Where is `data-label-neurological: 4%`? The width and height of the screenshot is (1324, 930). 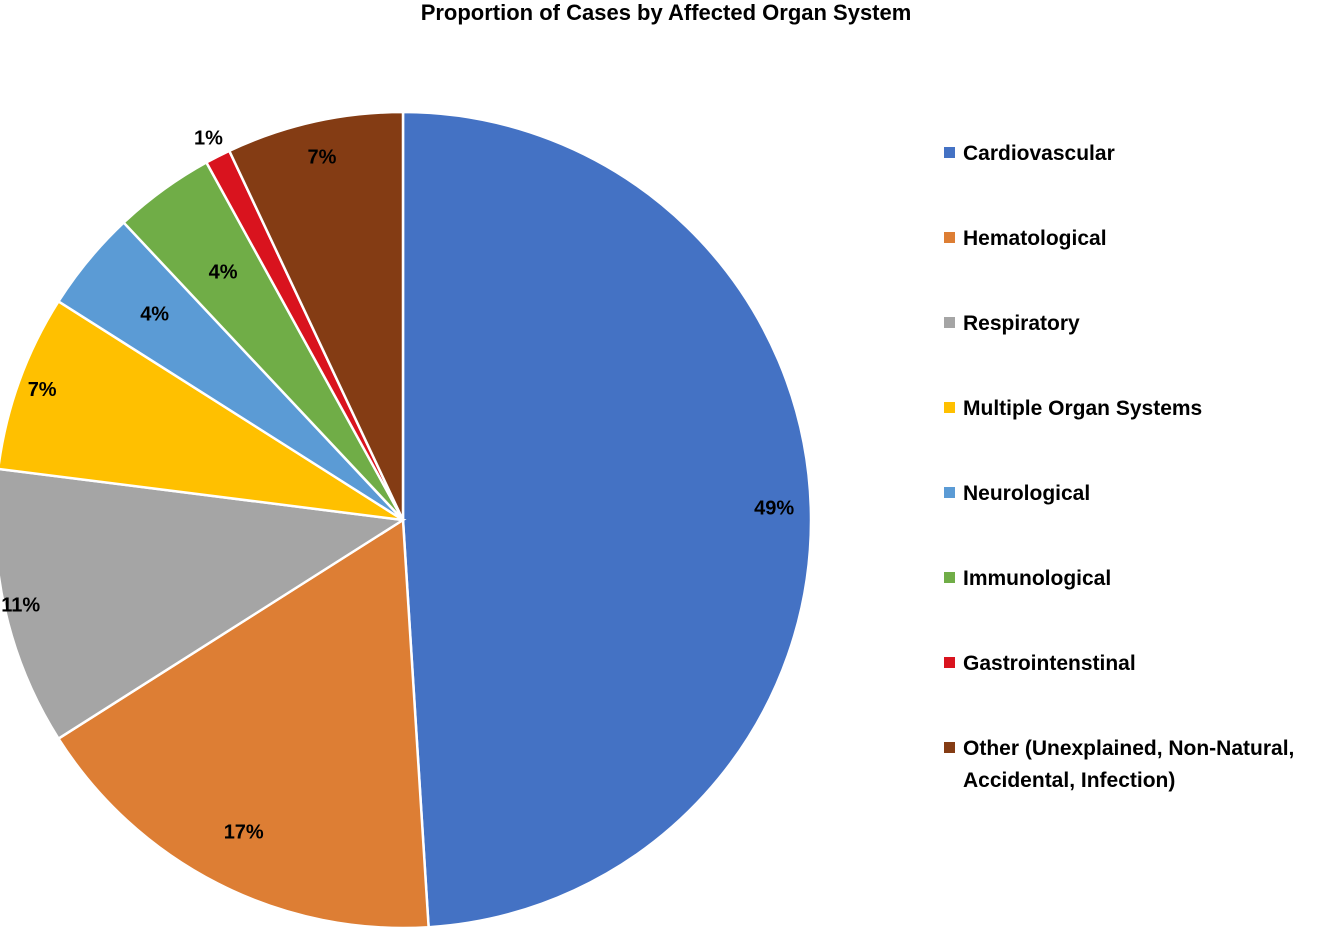 data-label-neurological: 4% is located at coordinates (154, 315).